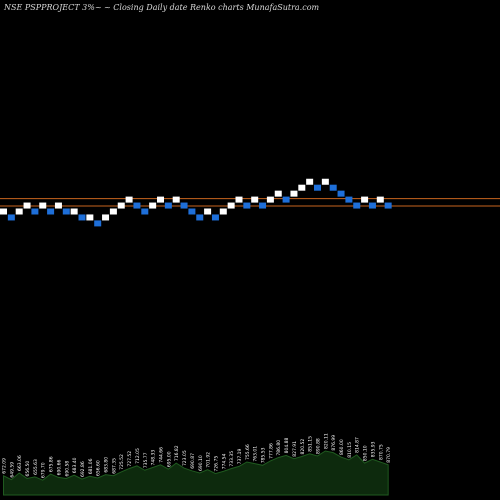 The width and height of the screenshot is (500, 500). What do you see at coordinates (162, 455) in the screenshot?
I see `volume-point-label: 744.66` at bounding box center [162, 455].